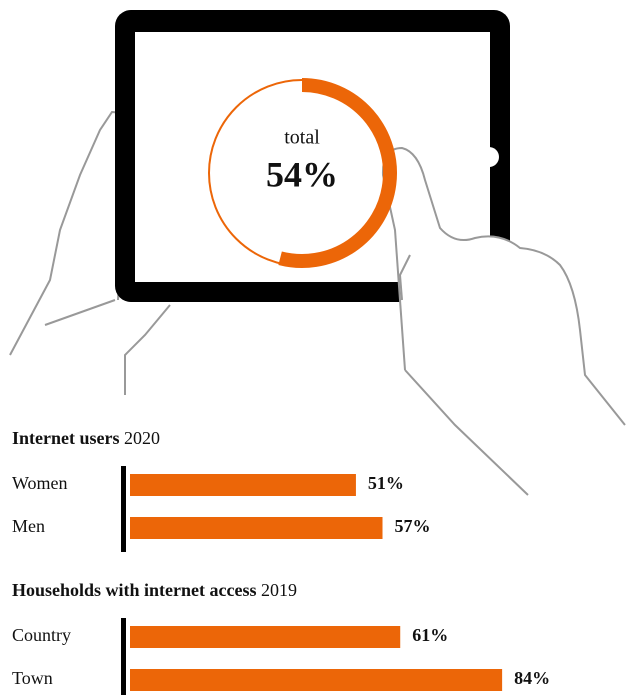  Describe the element at coordinates (302, 174) in the screenshot. I see `donut-value-label: 54%` at that location.